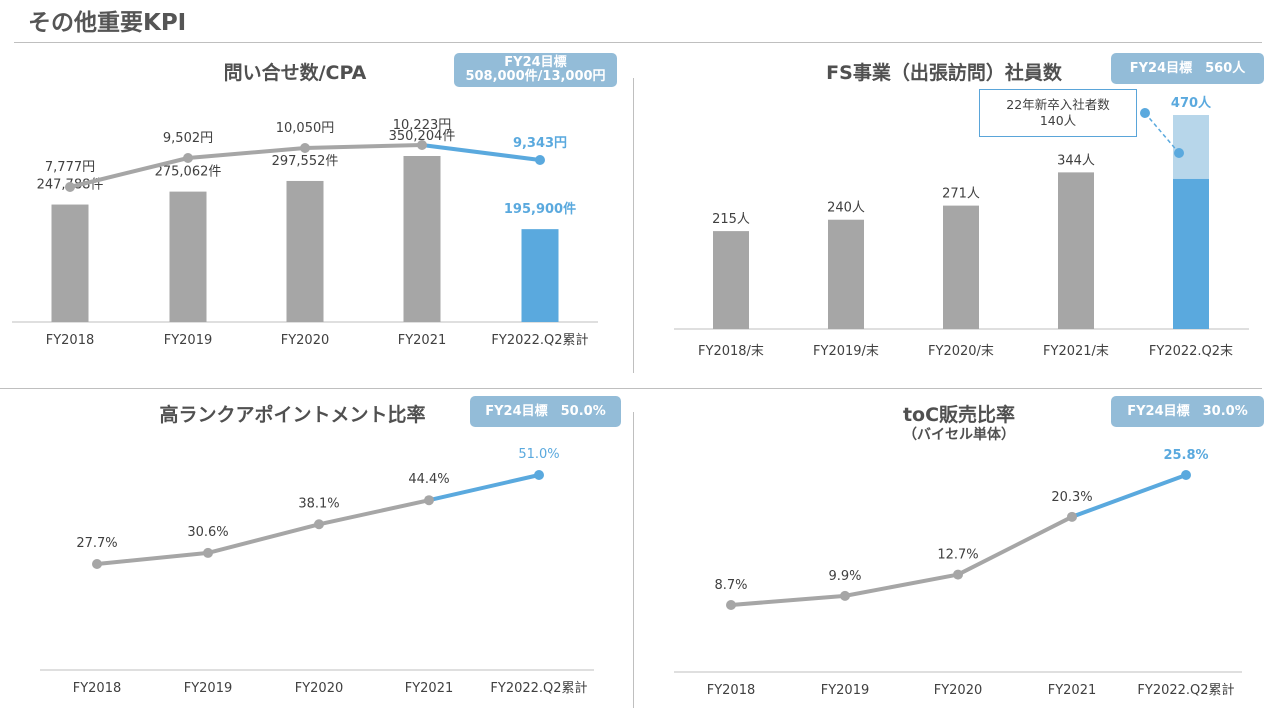 The height and width of the screenshot is (711, 1275). Describe the element at coordinates (207, 532) in the screenshot. I see `data-value-label: 30.6%` at that location.